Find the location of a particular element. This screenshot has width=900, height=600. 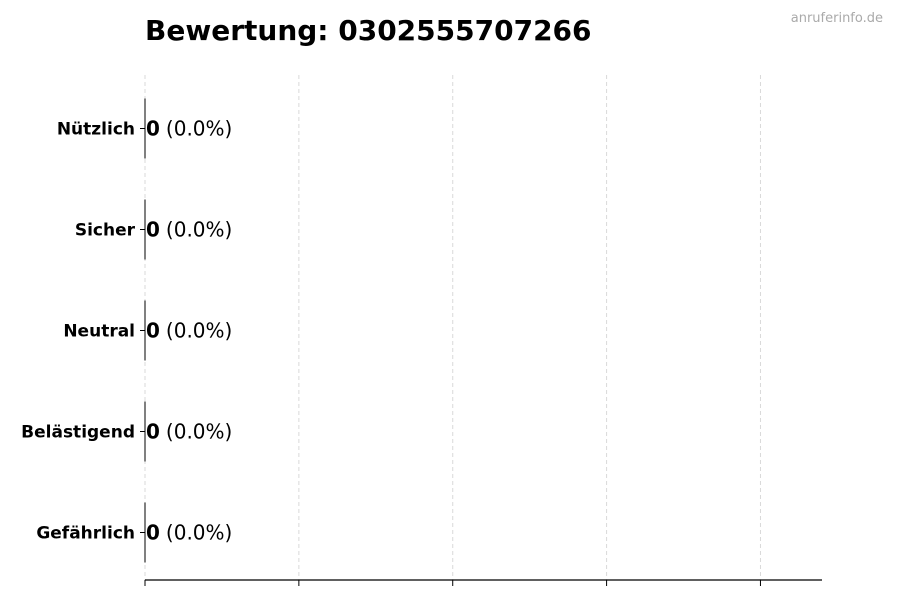

y-tick-label: Sicher is located at coordinates (105, 231).